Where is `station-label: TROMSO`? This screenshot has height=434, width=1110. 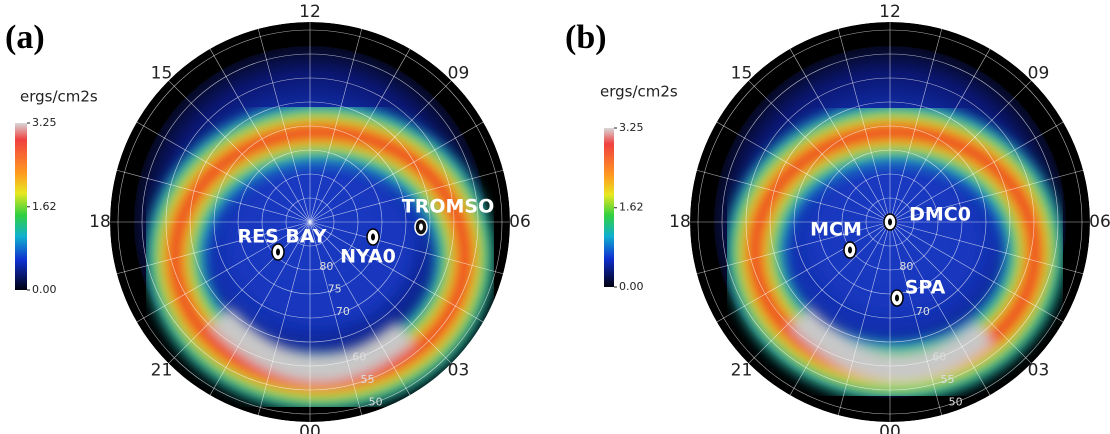
station-label: TROMSO is located at coordinates (448, 207).